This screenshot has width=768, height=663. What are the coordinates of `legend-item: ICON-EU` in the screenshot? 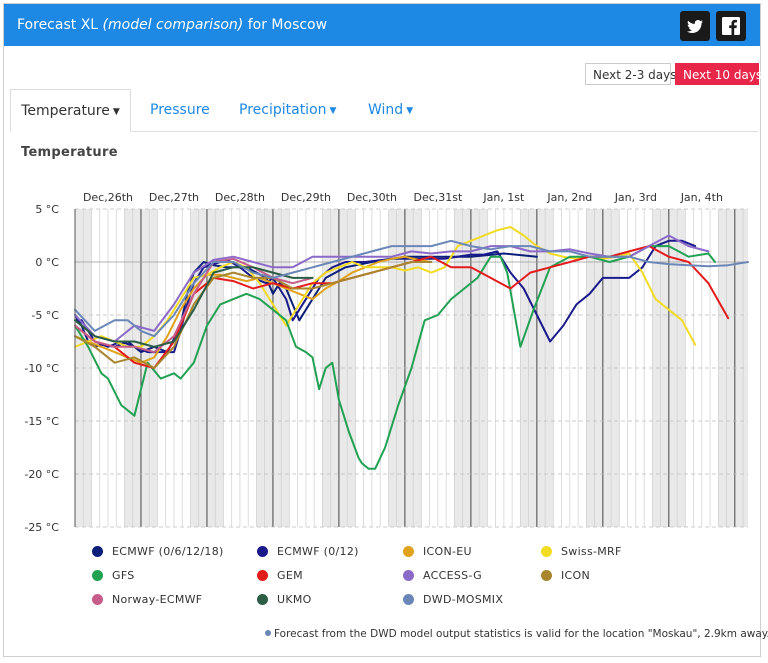 It's located at (437, 553).